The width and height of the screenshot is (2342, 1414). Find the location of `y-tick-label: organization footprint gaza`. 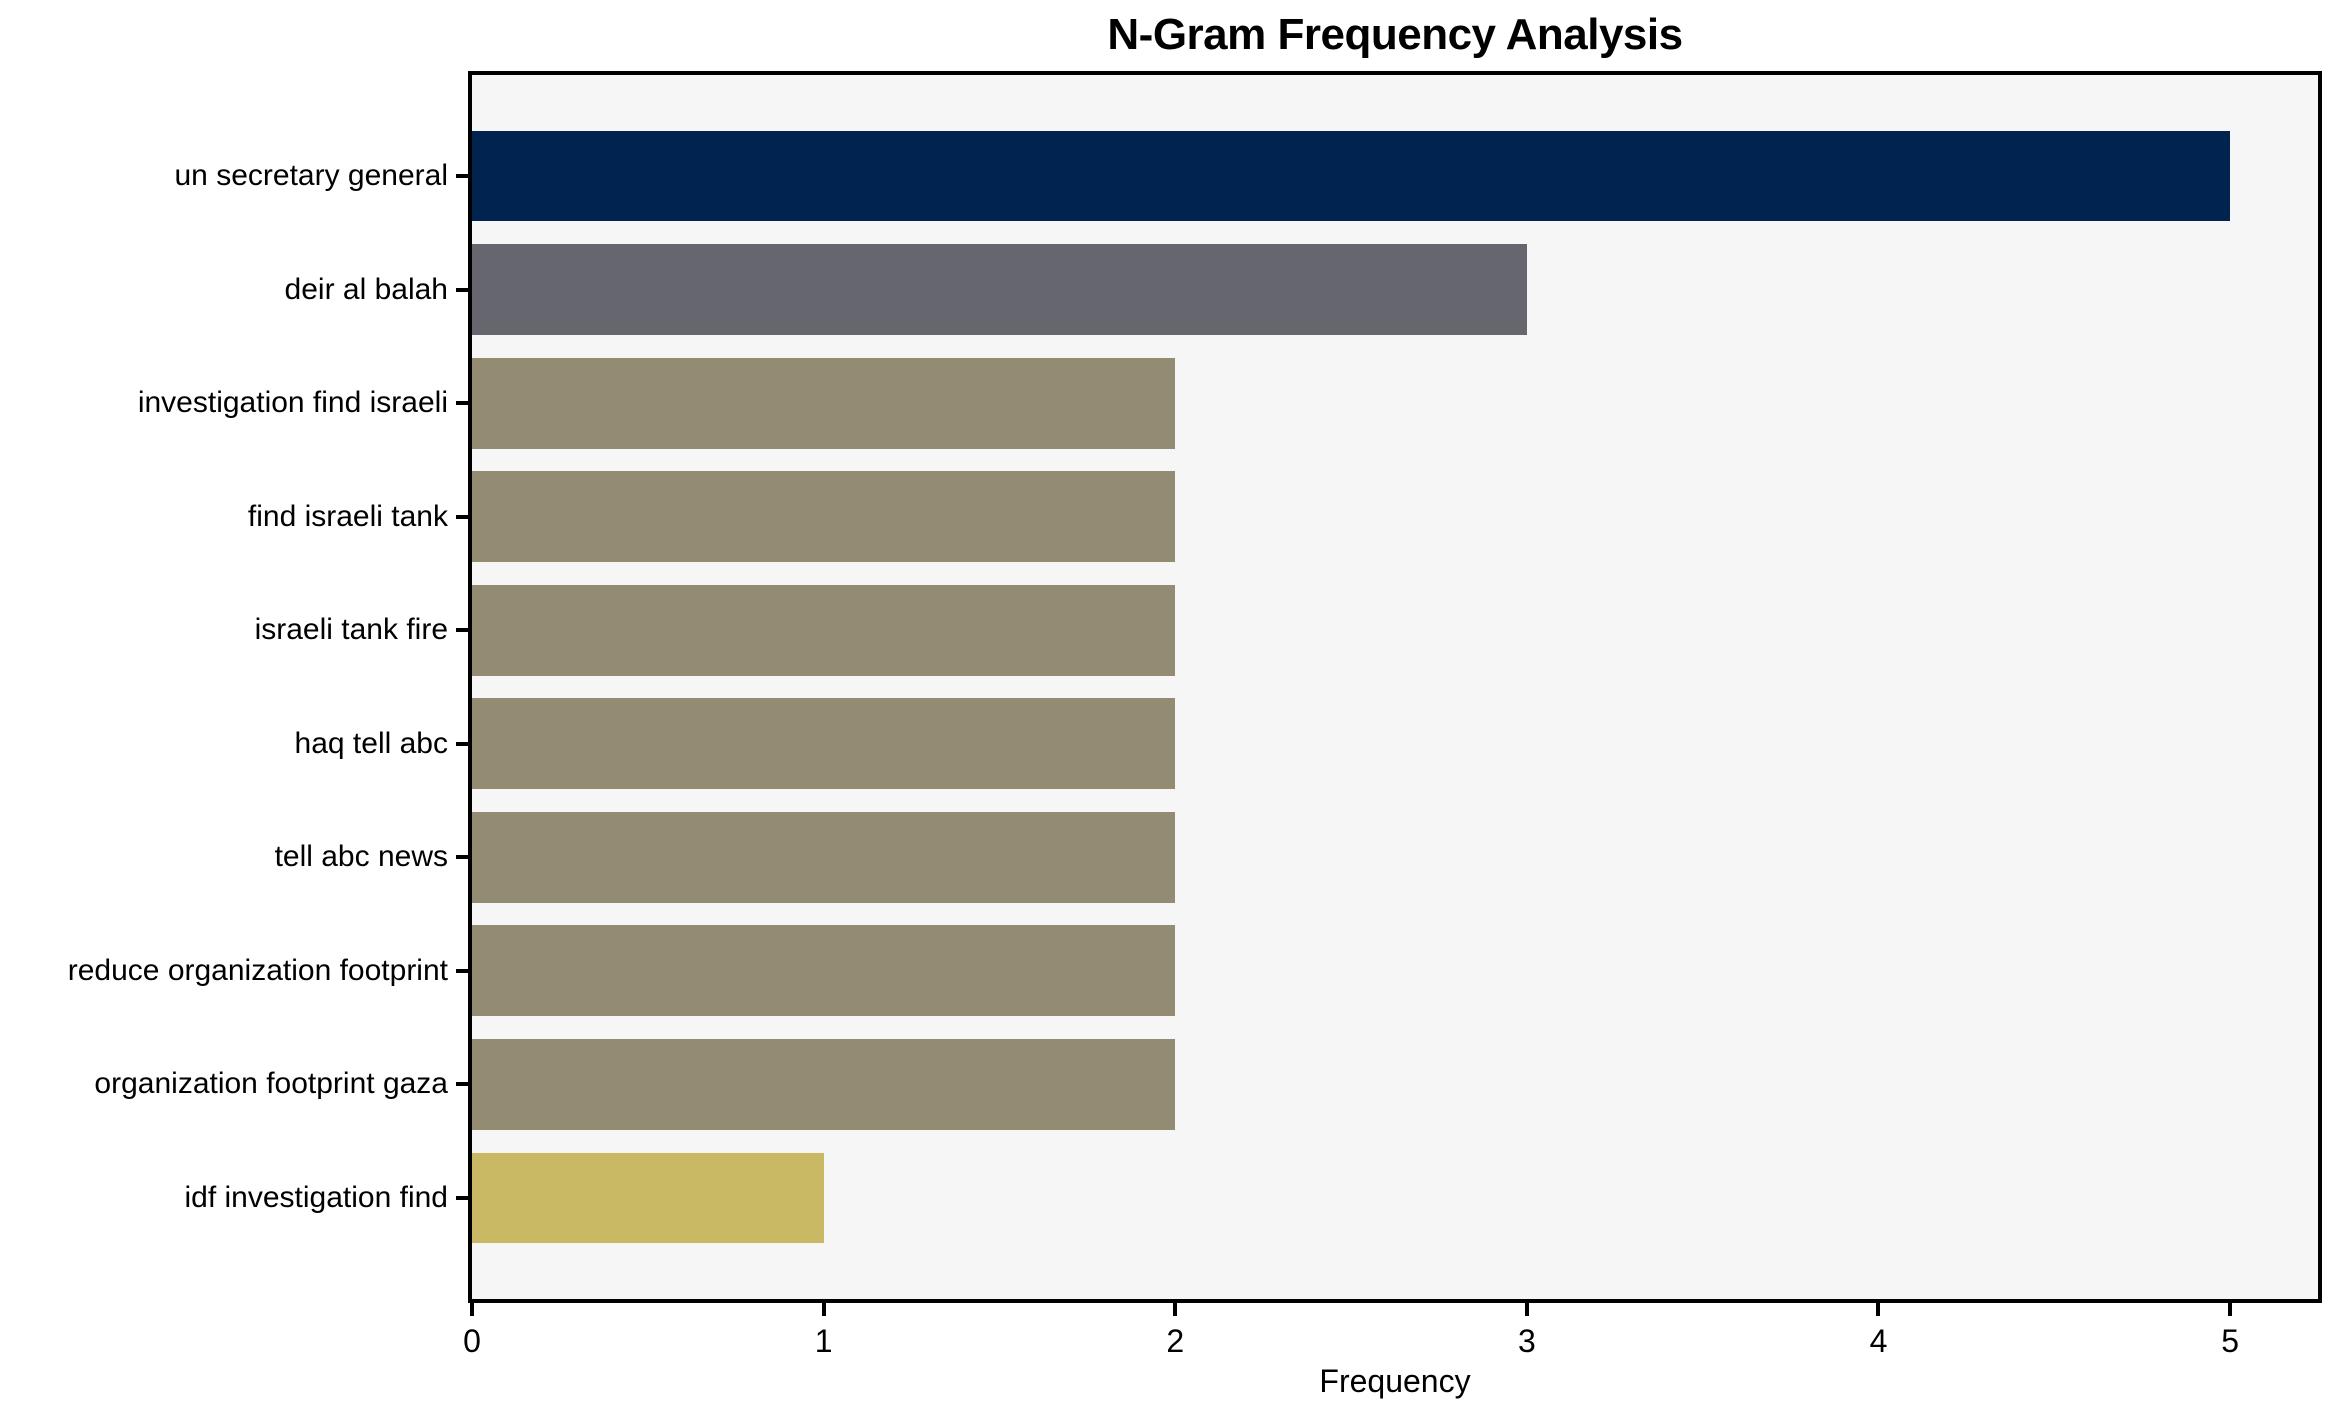

y-tick-label: organization footprint gaza is located at coordinates (271, 1084).